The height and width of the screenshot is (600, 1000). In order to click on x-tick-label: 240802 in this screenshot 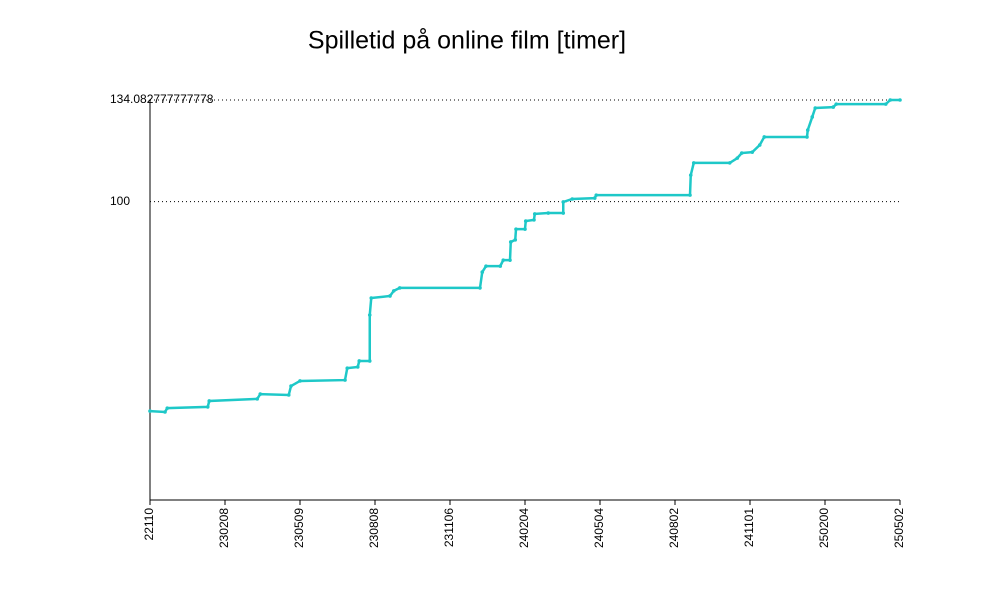, I will do `click(674, 528)`.